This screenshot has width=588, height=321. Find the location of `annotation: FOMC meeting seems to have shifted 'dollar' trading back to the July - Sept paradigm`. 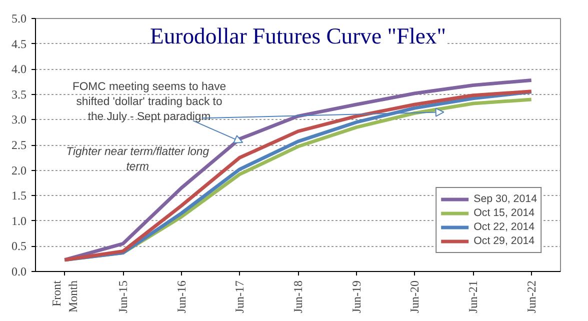

annotation: FOMC meeting seems to have shifted 'dollar' trading back to the July - Sept paradigm is located at coordinates (149, 102).